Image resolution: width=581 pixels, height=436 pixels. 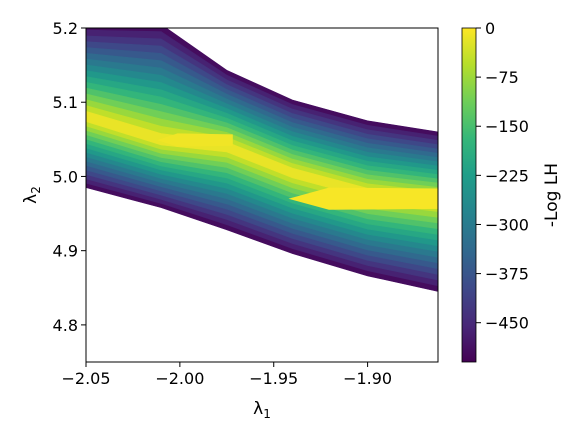 What do you see at coordinates (85, 378) in the screenshot?
I see `x-tick-label: −2.05` at bounding box center [85, 378].